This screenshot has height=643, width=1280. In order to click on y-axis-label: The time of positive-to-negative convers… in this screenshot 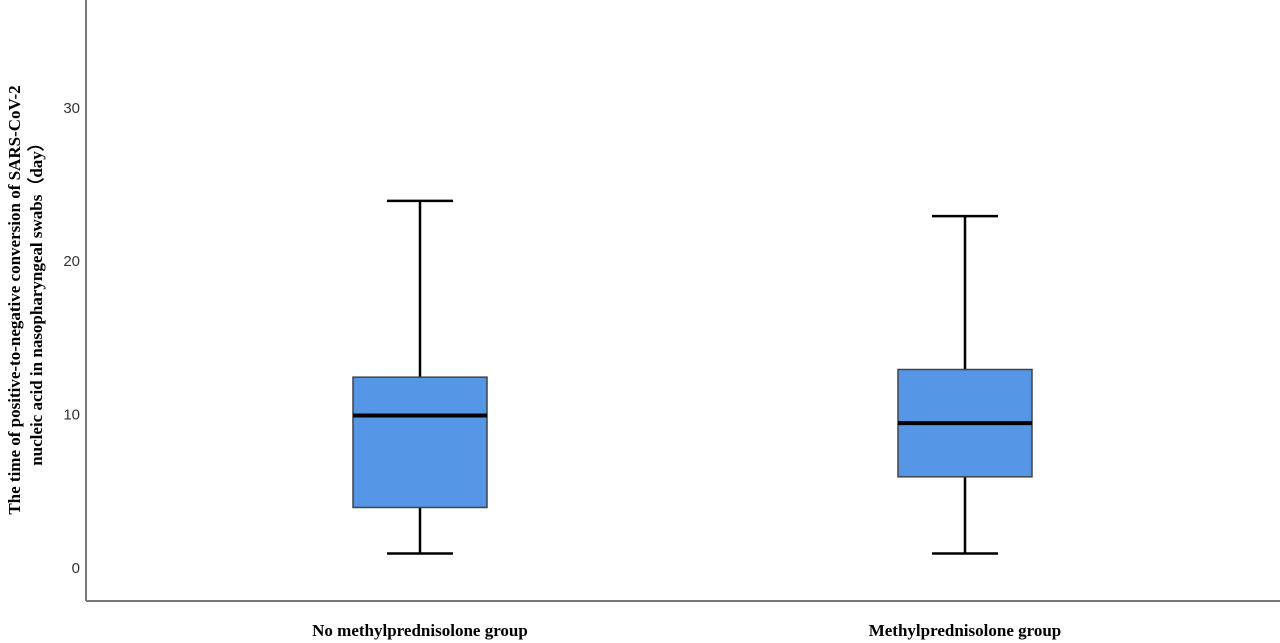, I will do `click(14, 299)`.